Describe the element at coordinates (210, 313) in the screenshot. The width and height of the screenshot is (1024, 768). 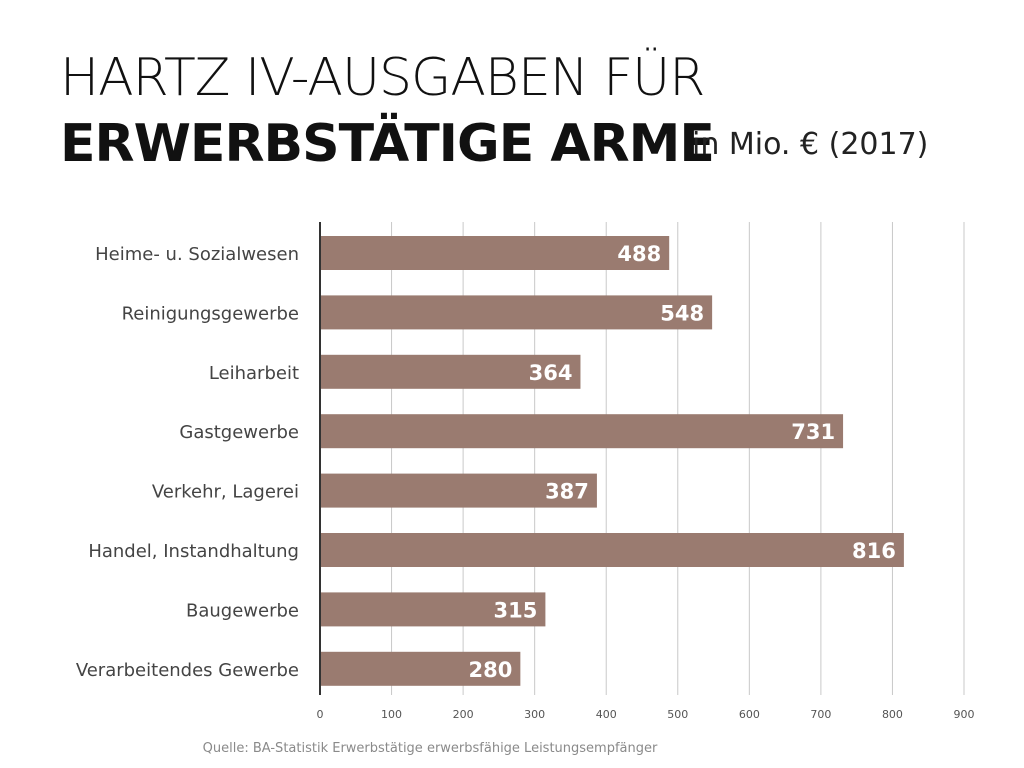
I see `category-label: Reinigungsgewerbe` at that location.